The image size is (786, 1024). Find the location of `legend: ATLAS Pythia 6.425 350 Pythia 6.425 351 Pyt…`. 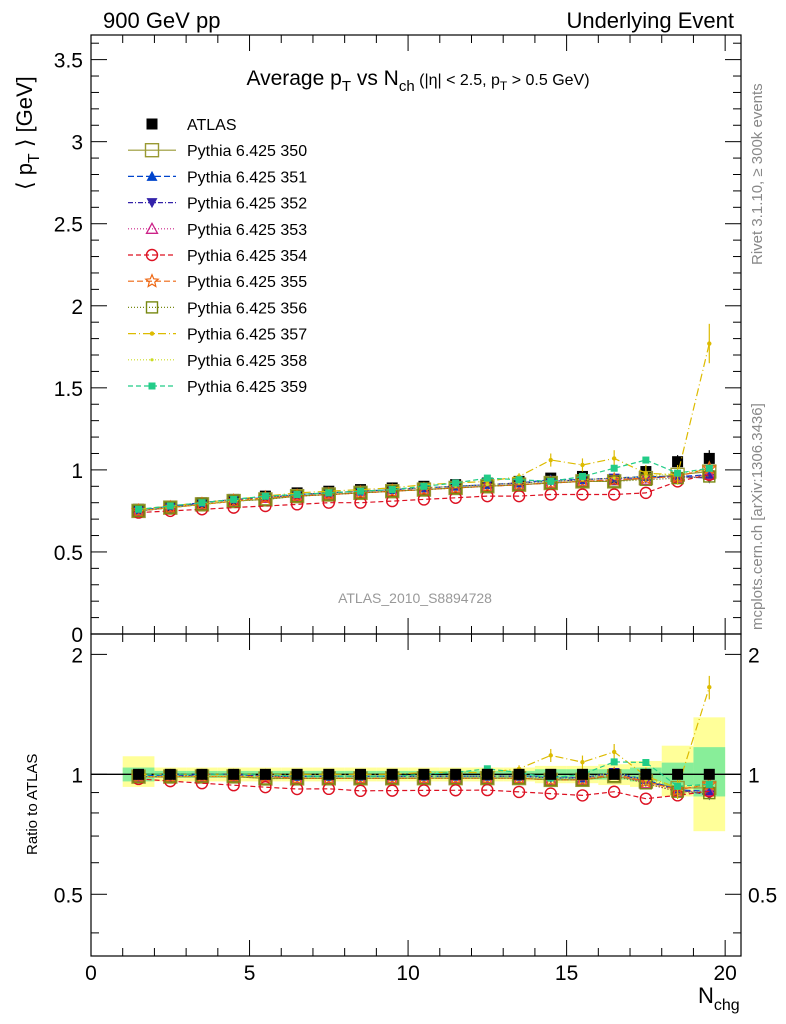

legend: ATLAS Pythia 6.425 350 Pythia 6.425 351 Pyt… is located at coordinates (217, 256).